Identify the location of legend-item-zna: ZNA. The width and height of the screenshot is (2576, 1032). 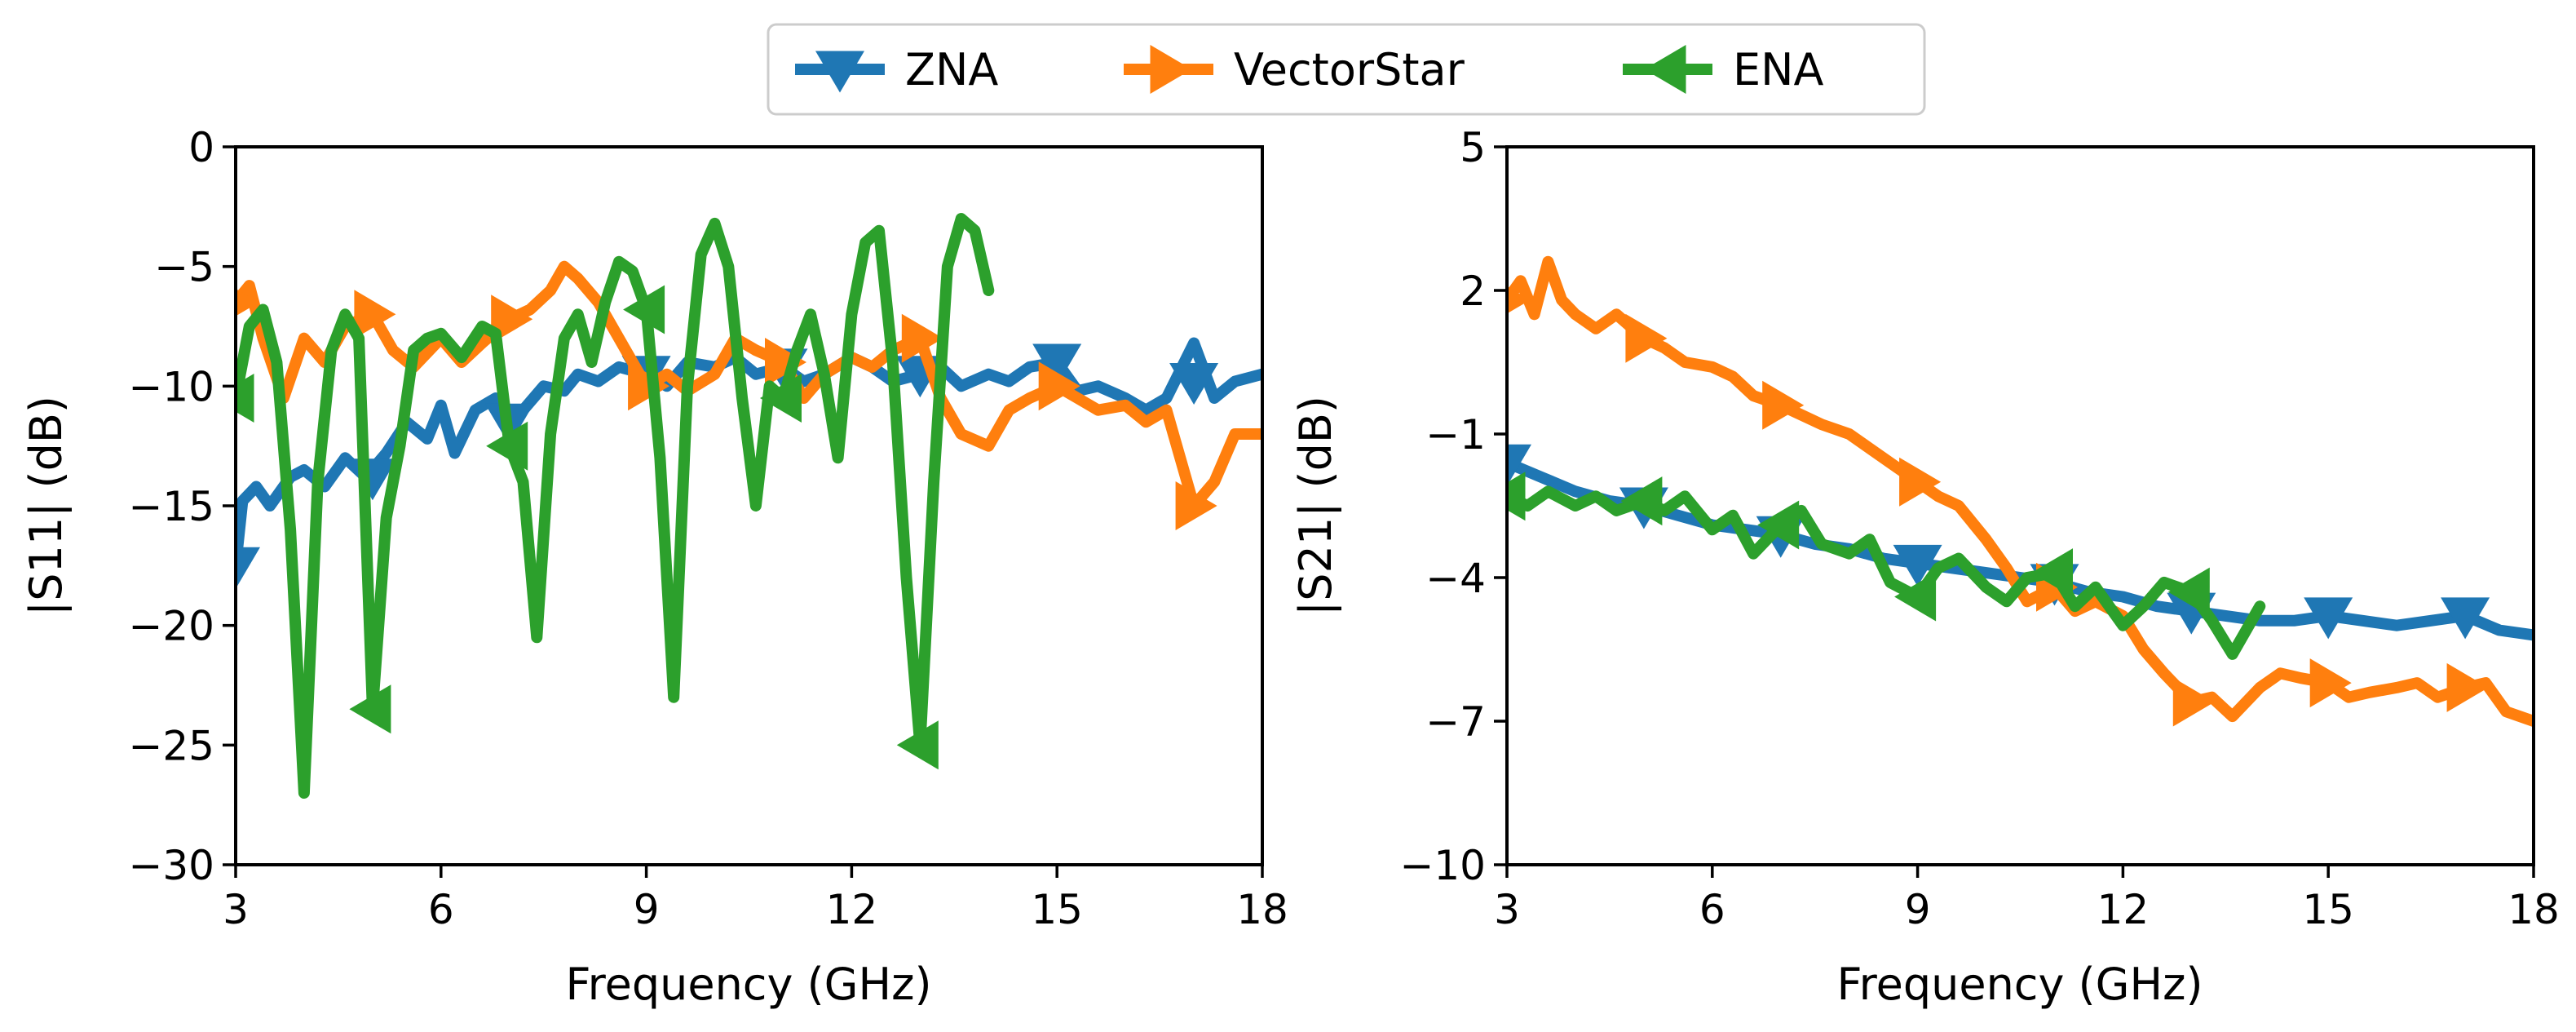
(896, 69).